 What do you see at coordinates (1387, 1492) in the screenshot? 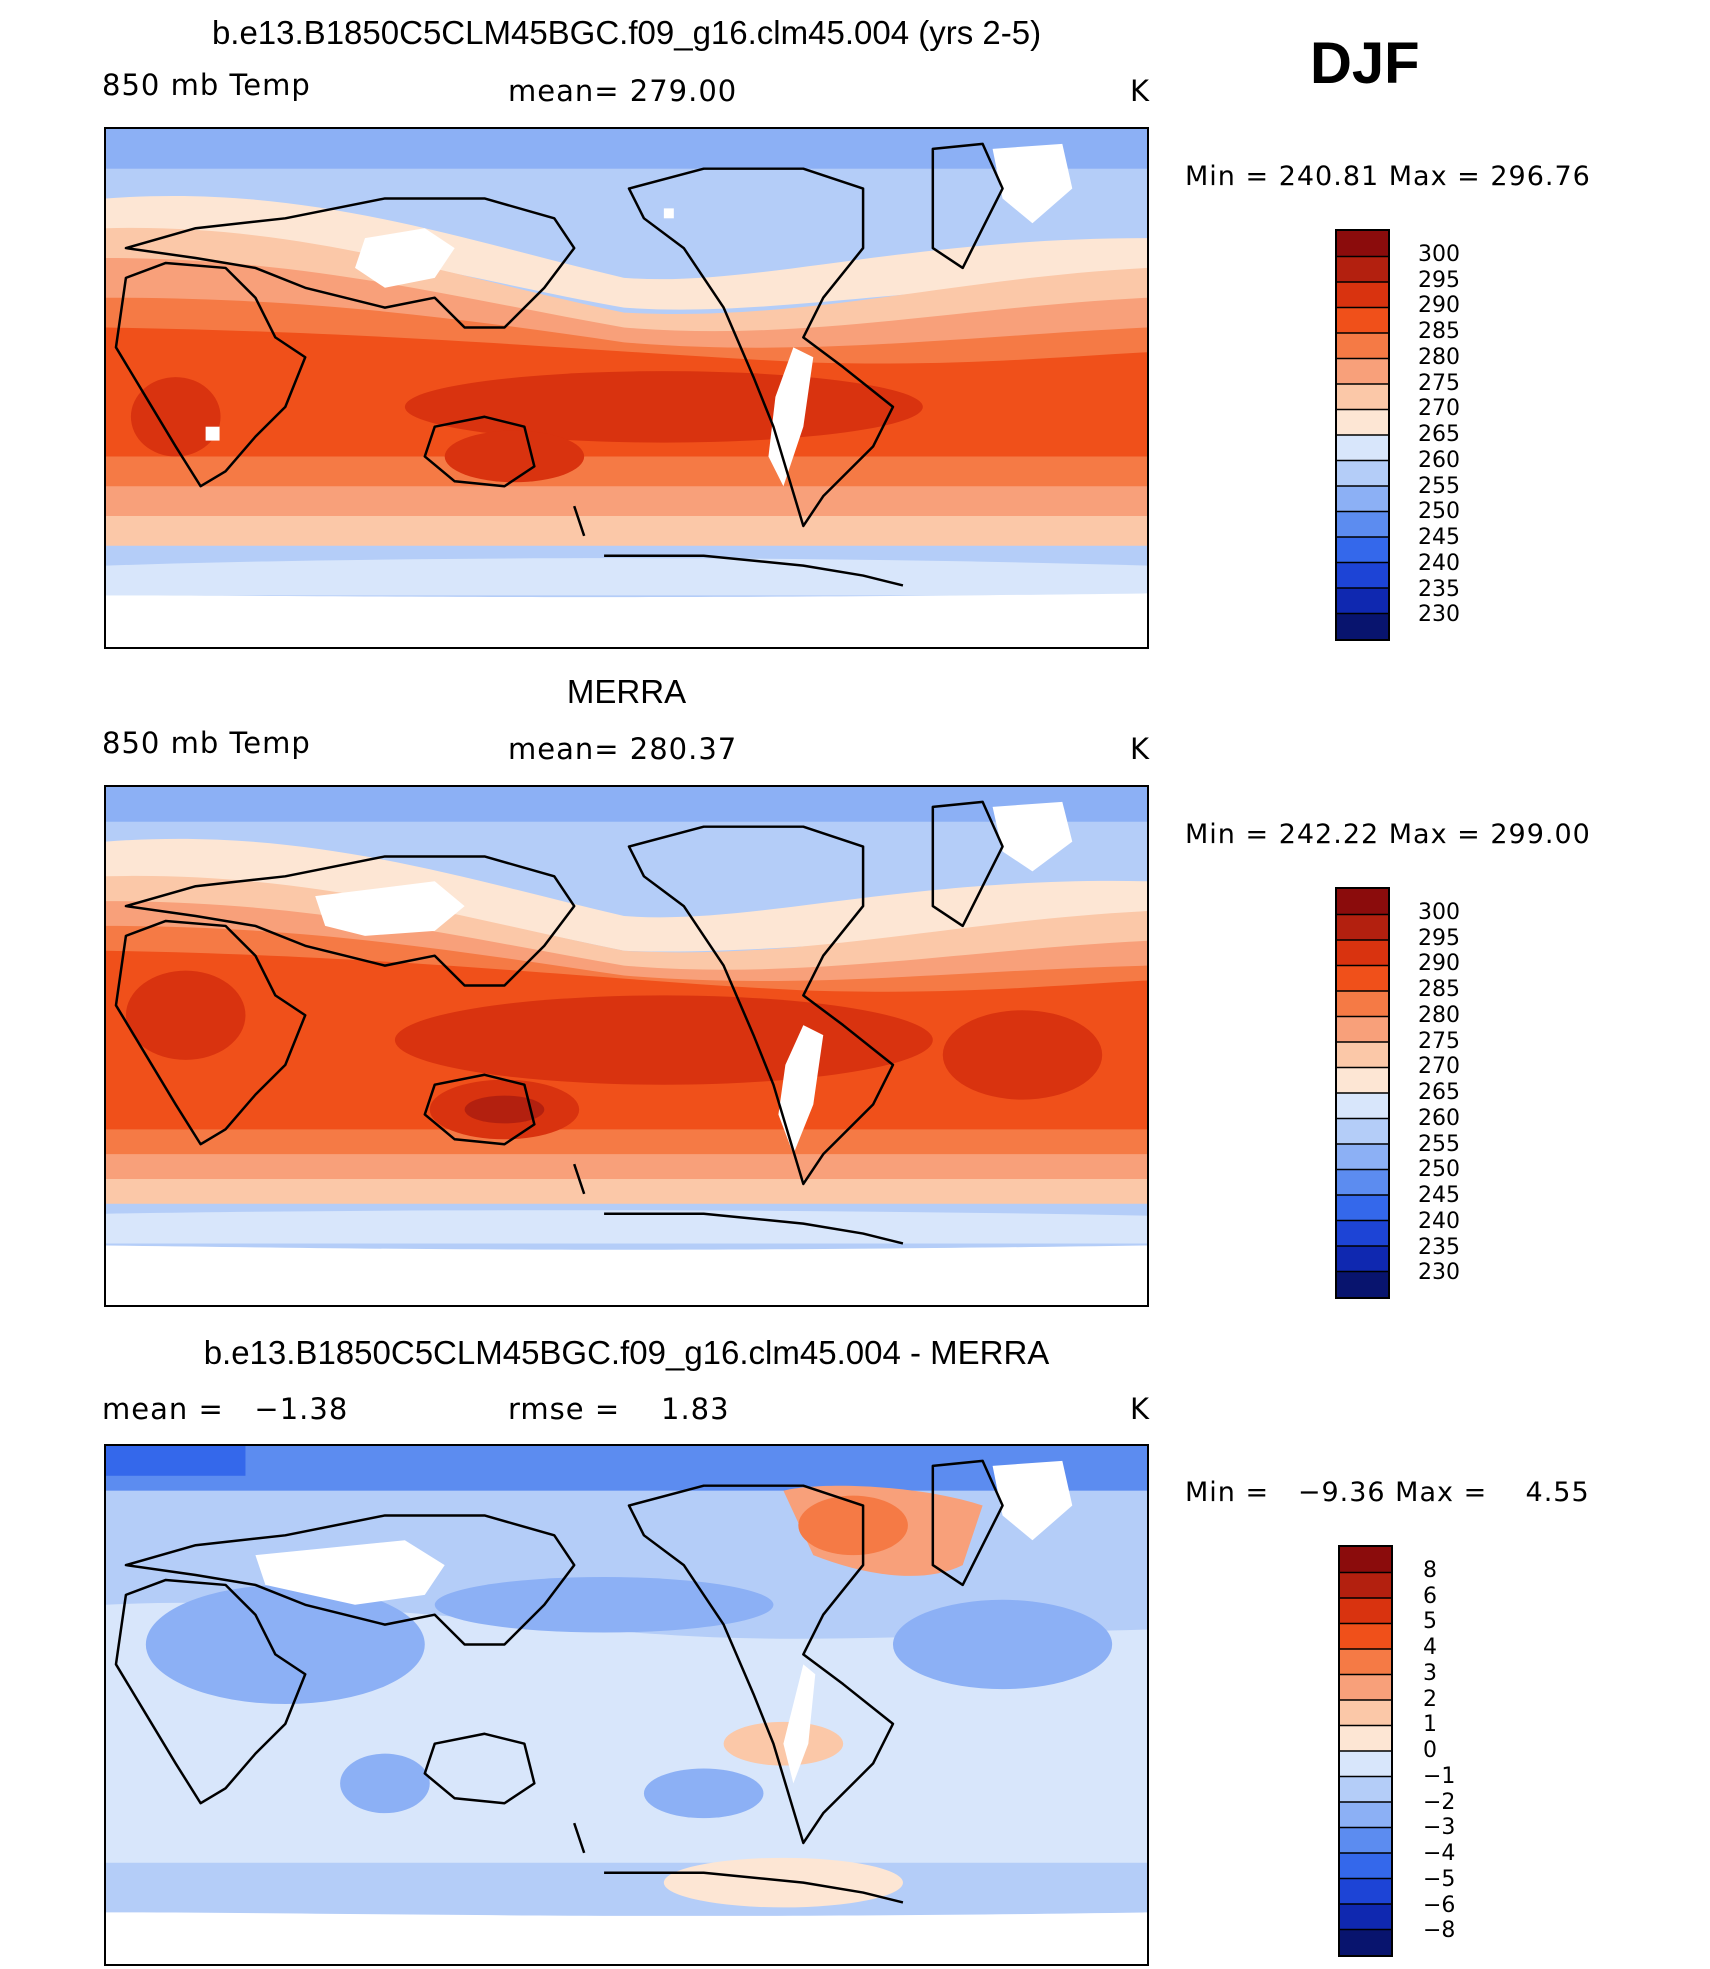
I see `panel3-minmax: Min = −9.36 Max = 4.55` at bounding box center [1387, 1492].